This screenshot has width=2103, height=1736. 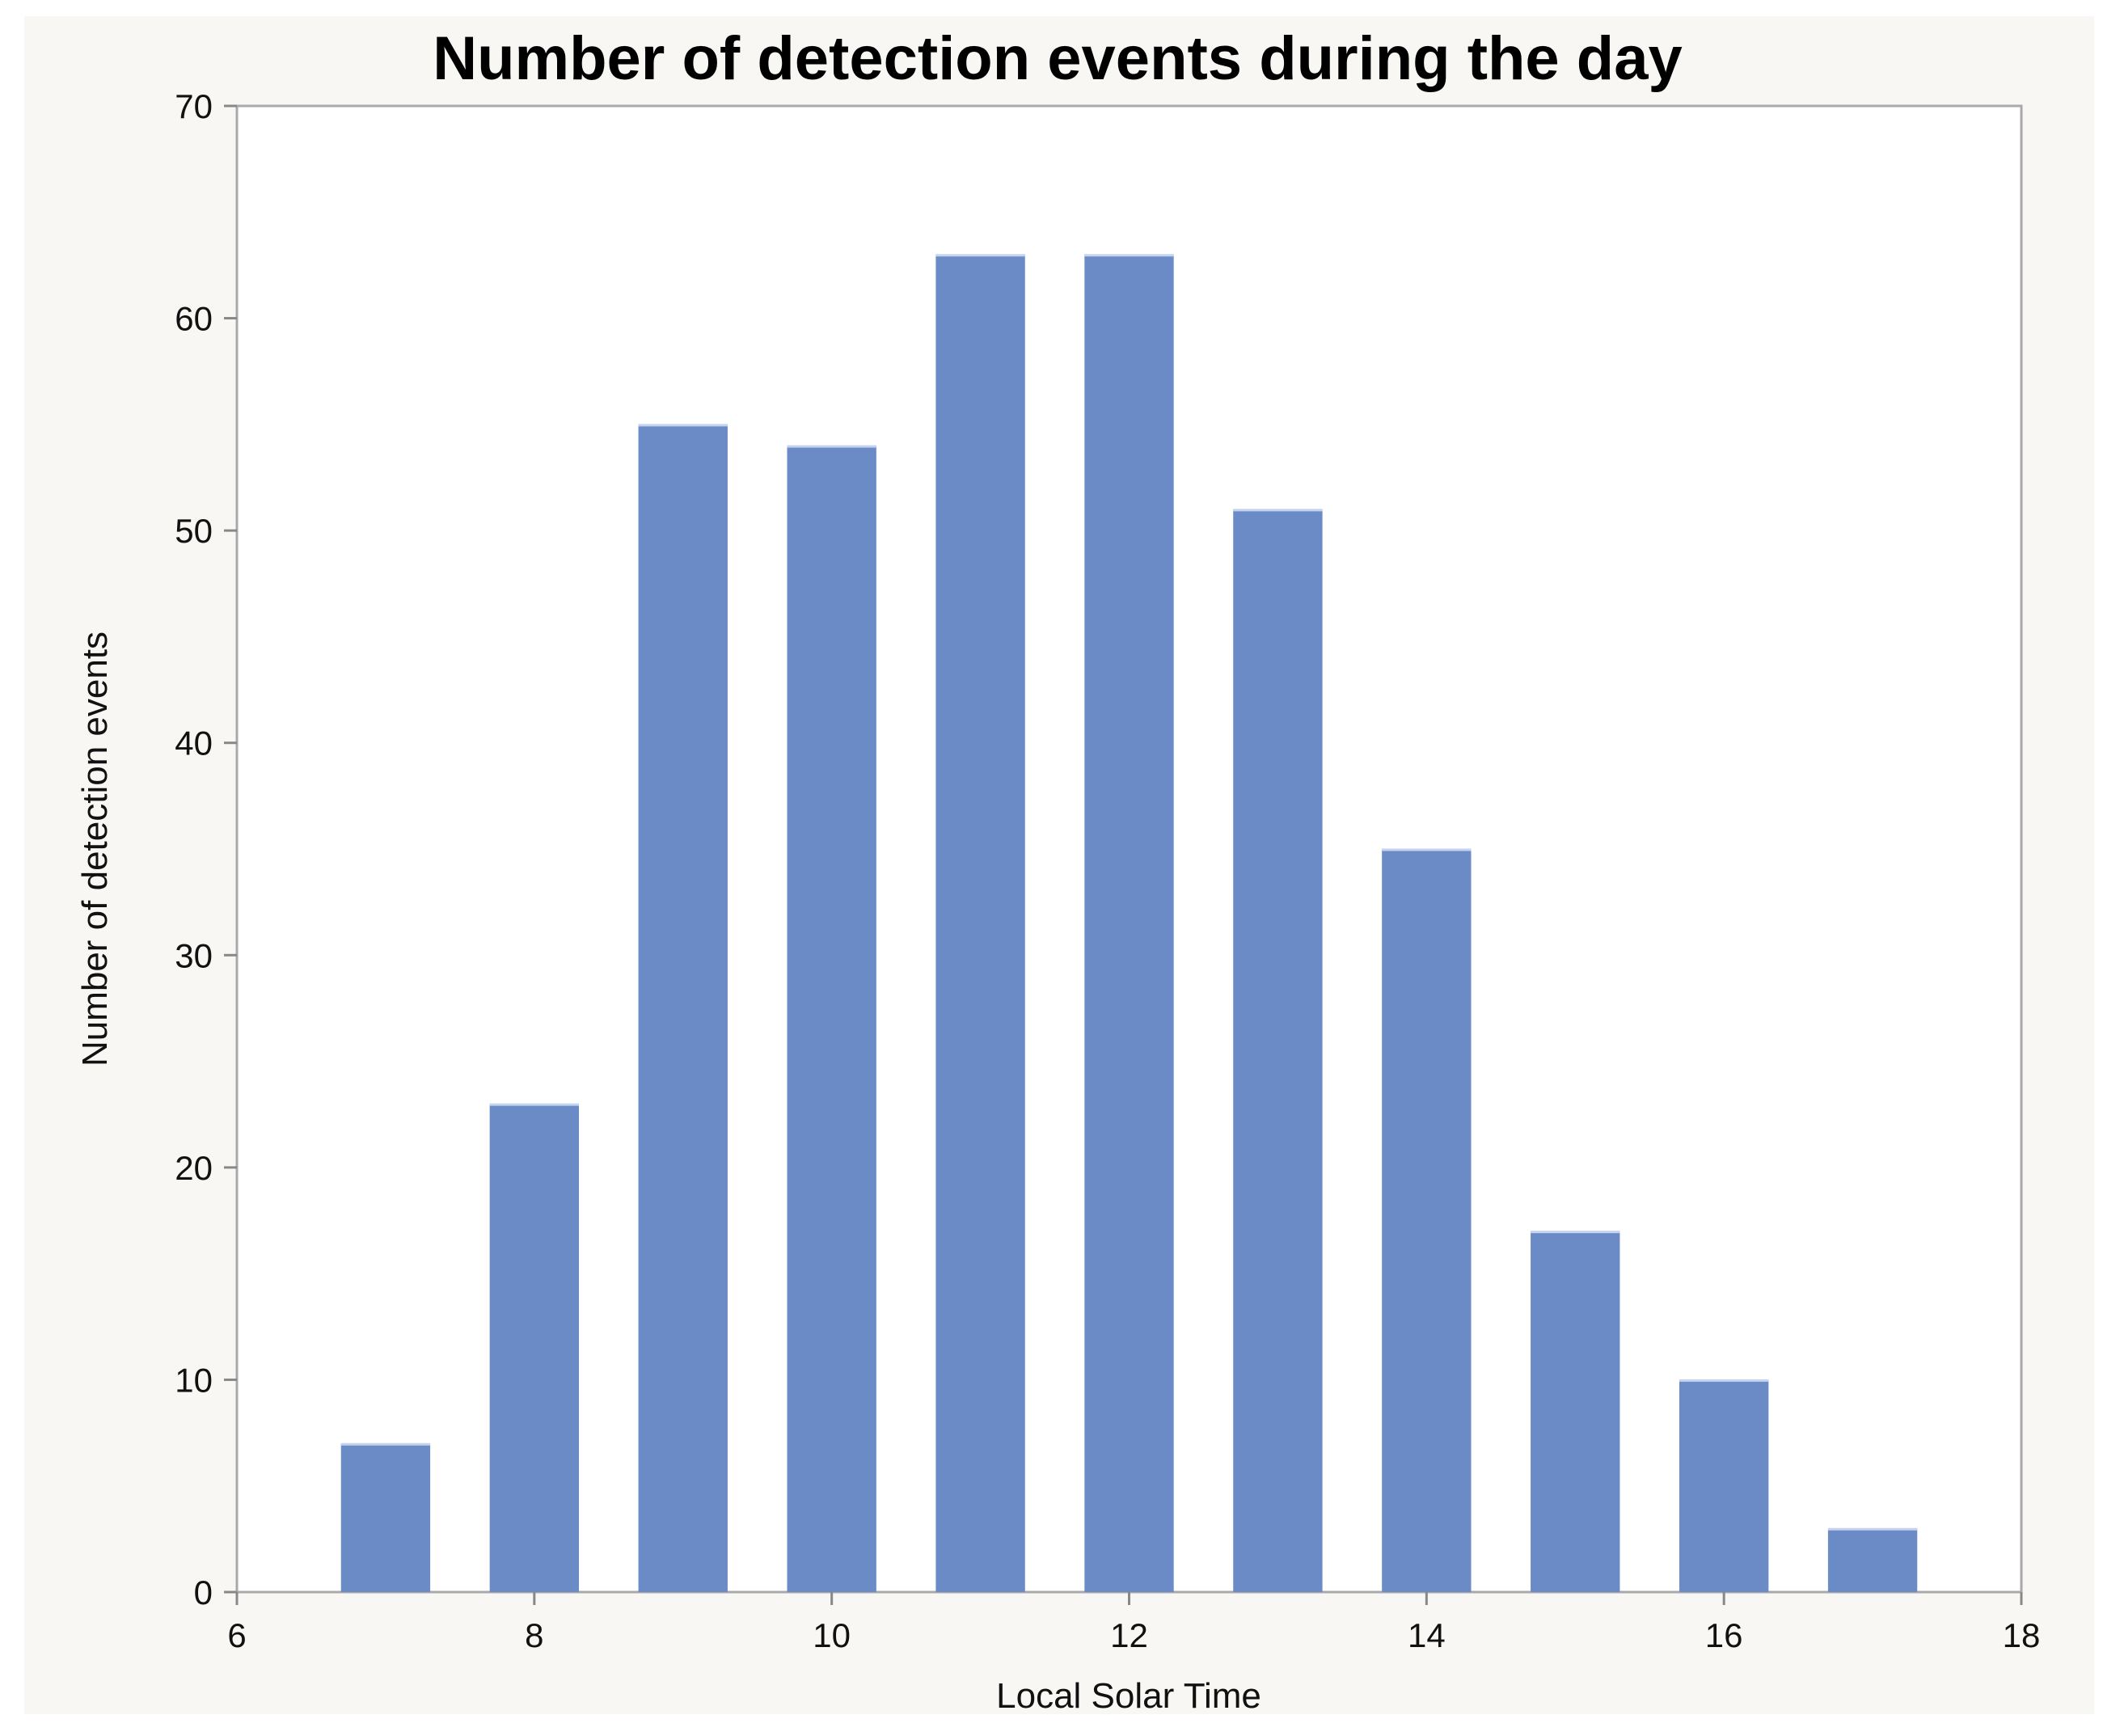 I want to click on y-tick-label-10: 10, so click(x=194, y=1380).